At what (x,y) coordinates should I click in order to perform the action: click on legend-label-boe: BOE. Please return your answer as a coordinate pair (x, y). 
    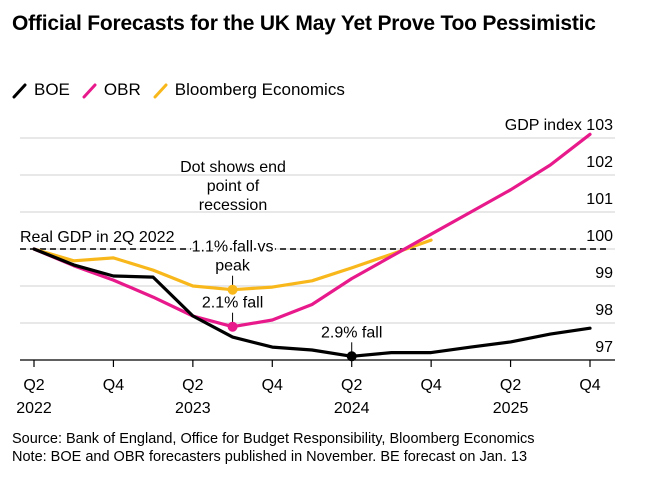
    Looking at the image, I should click on (52, 89).